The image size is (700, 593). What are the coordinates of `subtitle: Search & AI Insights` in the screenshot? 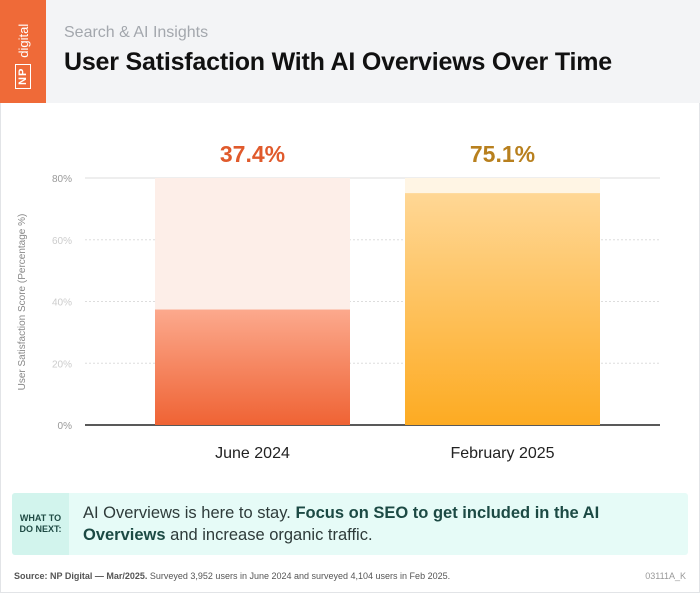 It's located at (136, 32).